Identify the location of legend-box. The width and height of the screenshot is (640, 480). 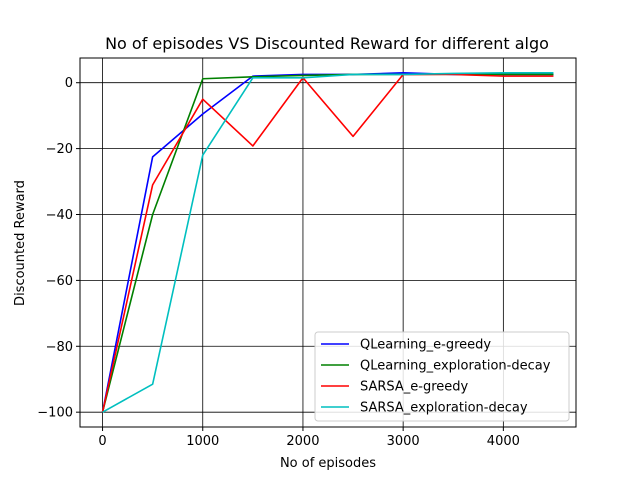
(442, 376).